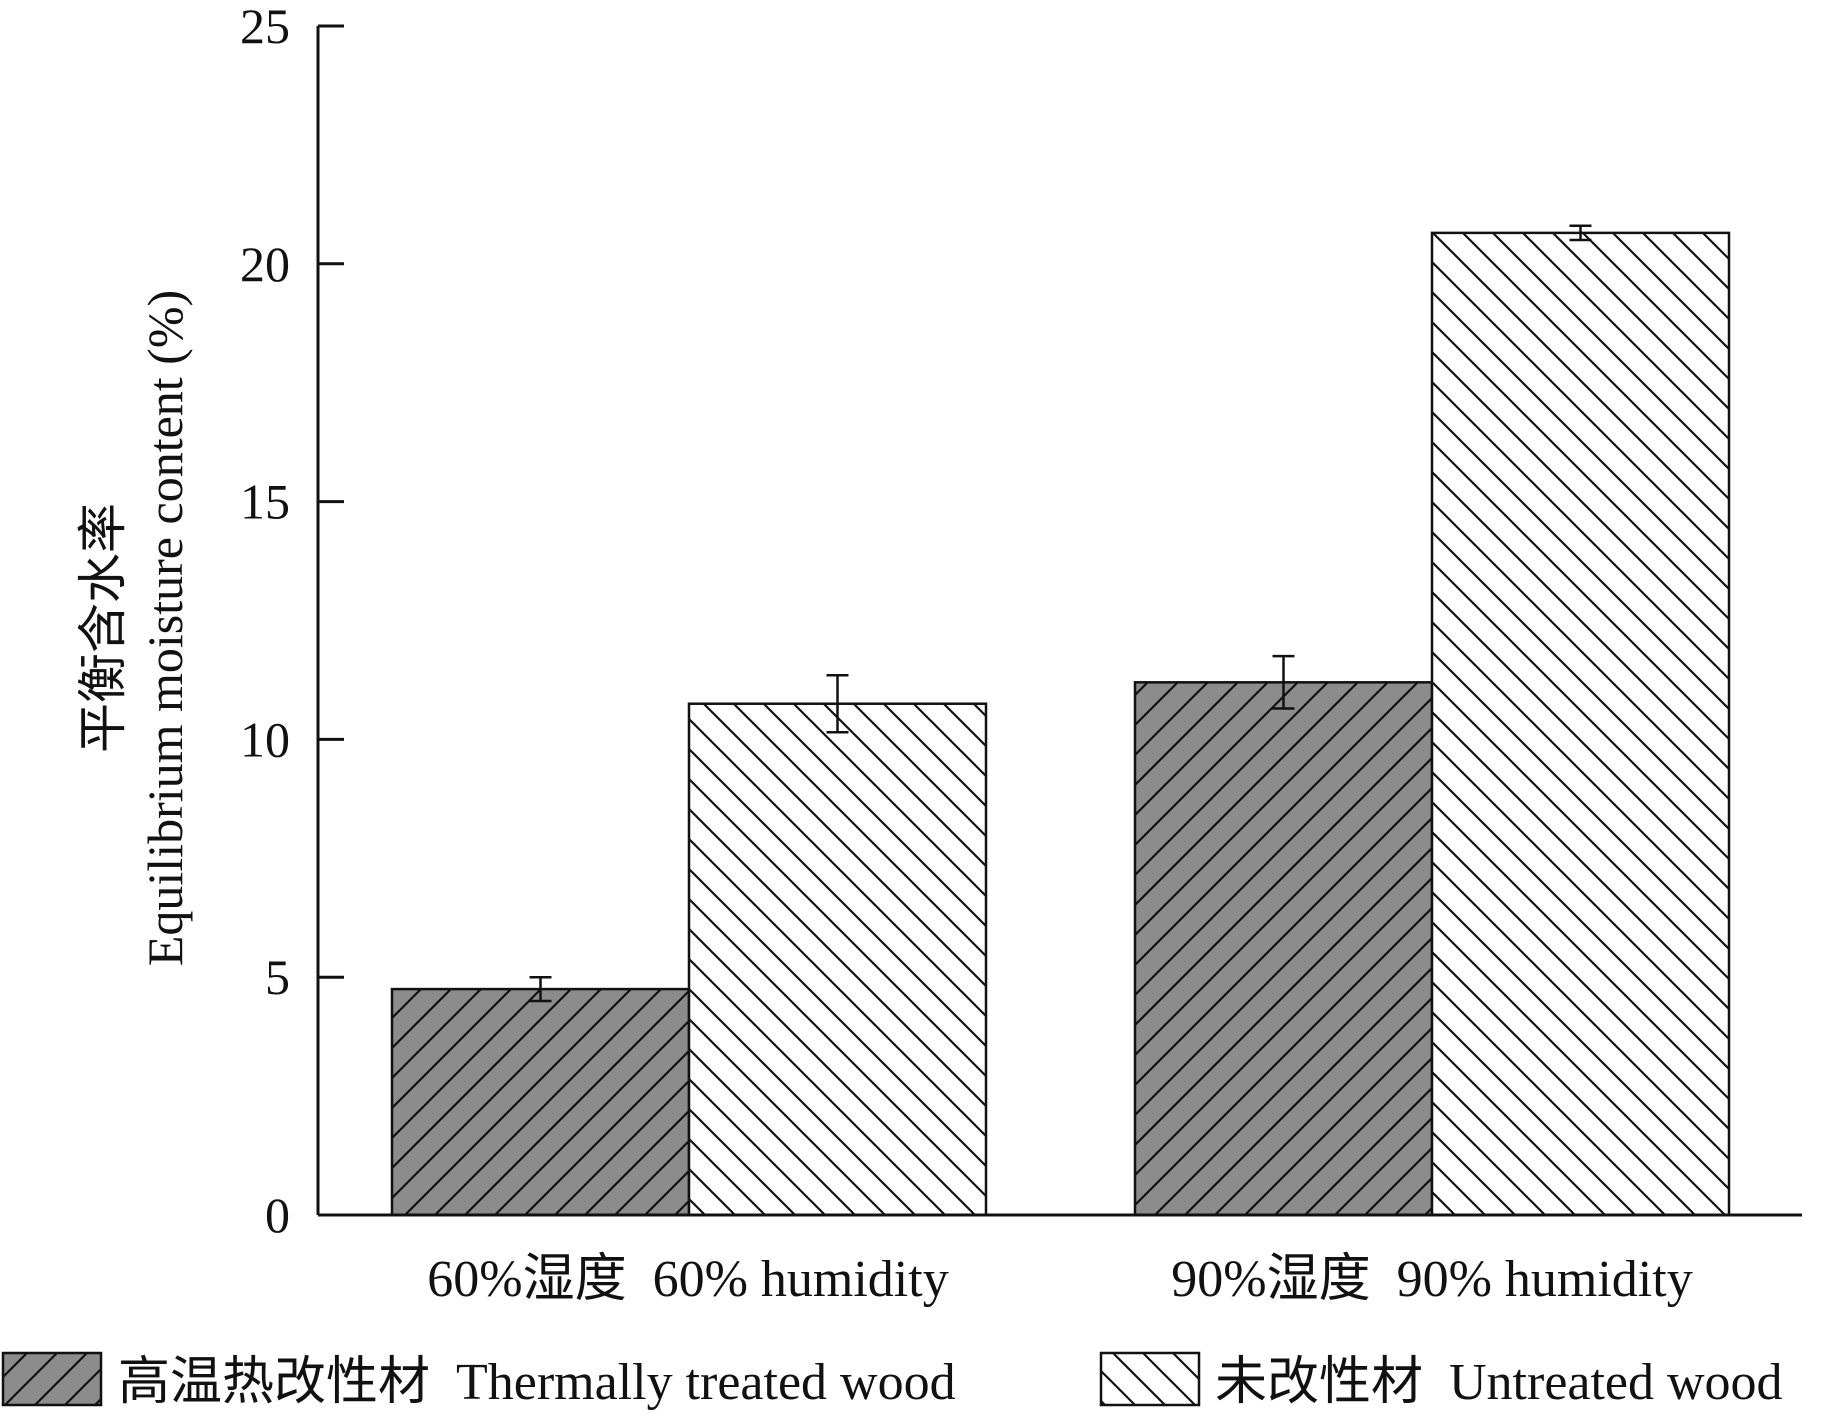 This screenshot has height=1425, width=1848. Describe the element at coordinates (292, 621) in the screenshot. I see `y-axis-ticks: 0 5 10 15 20 25` at that location.